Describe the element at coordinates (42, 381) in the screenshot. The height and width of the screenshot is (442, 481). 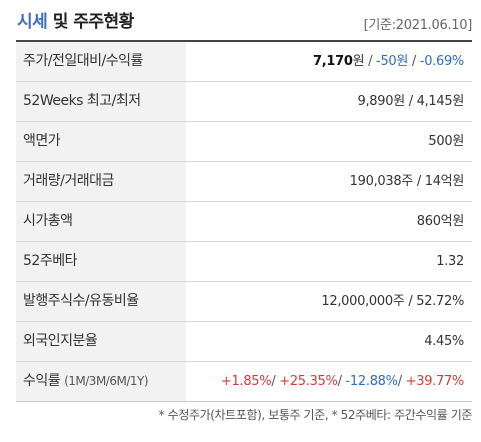
I see `row-label-main: 수익률` at that location.